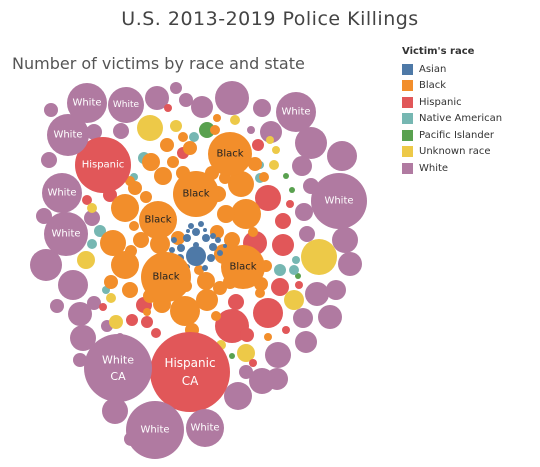 The width and height of the screenshot is (540, 467). I want to click on legend-item: White, so click(452, 168).